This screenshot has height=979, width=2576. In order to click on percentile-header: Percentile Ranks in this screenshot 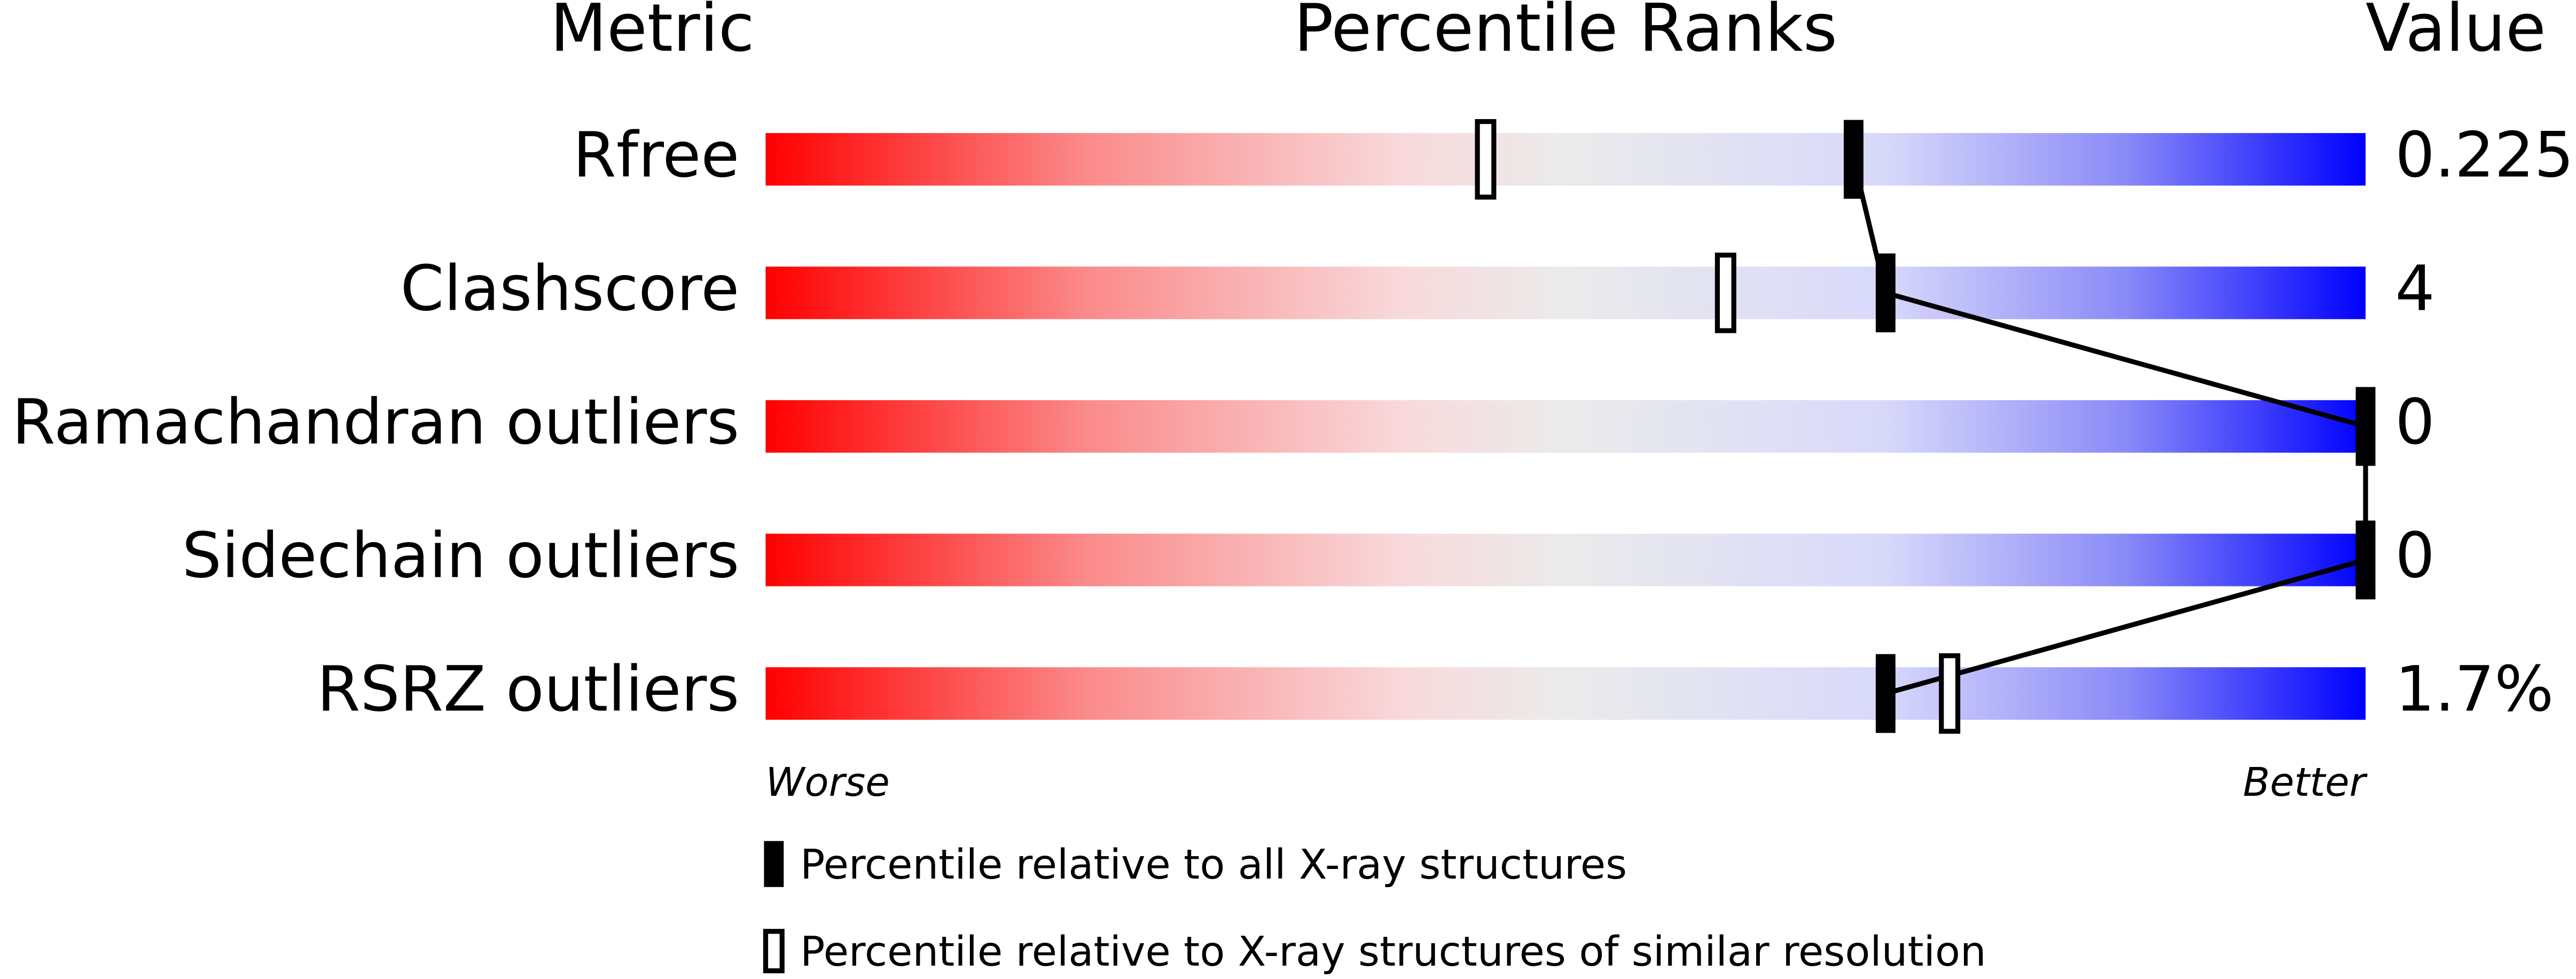, I will do `click(1565, 33)`.